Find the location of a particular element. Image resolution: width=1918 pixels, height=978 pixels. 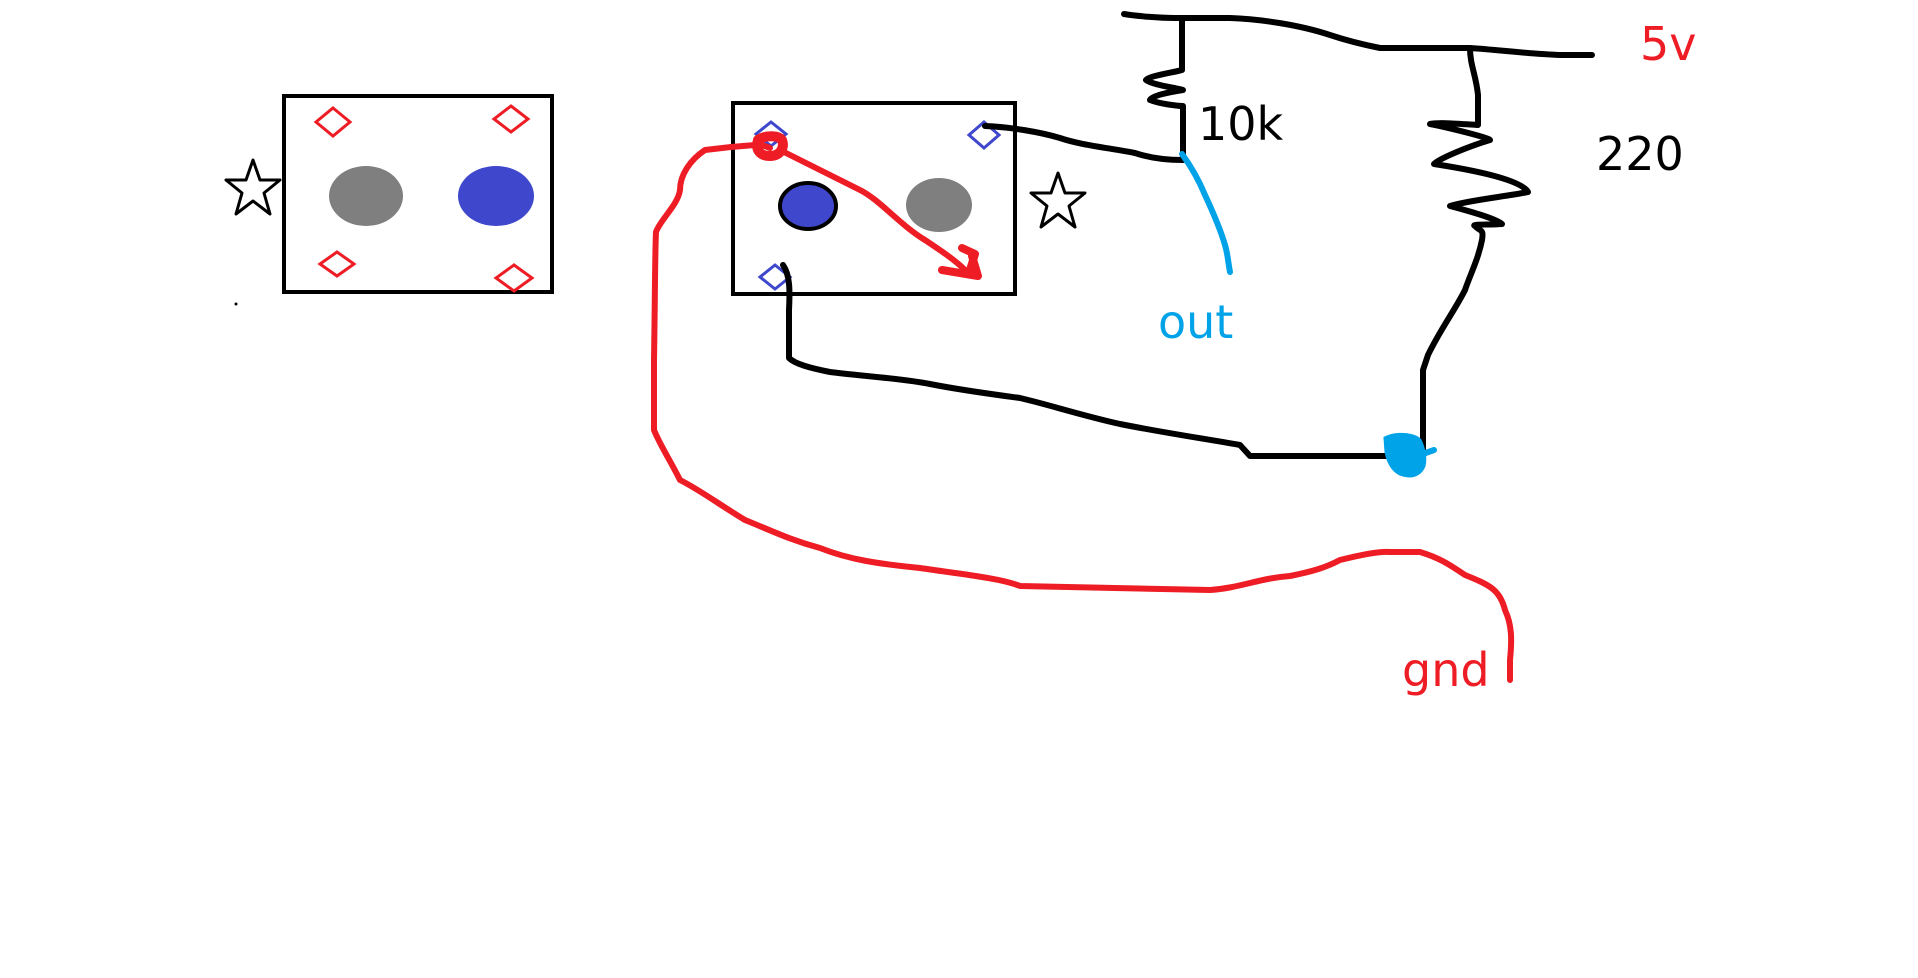

middle-sensor-module is located at coordinates (874, 198).